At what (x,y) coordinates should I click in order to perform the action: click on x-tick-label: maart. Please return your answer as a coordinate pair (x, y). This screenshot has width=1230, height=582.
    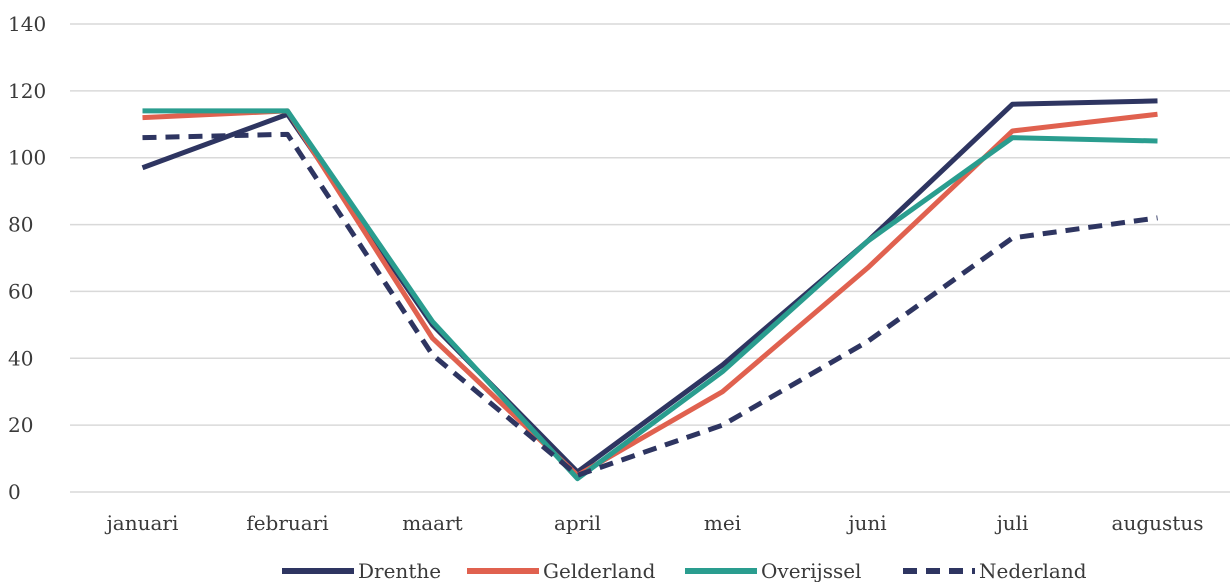
    Looking at the image, I should click on (432, 523).